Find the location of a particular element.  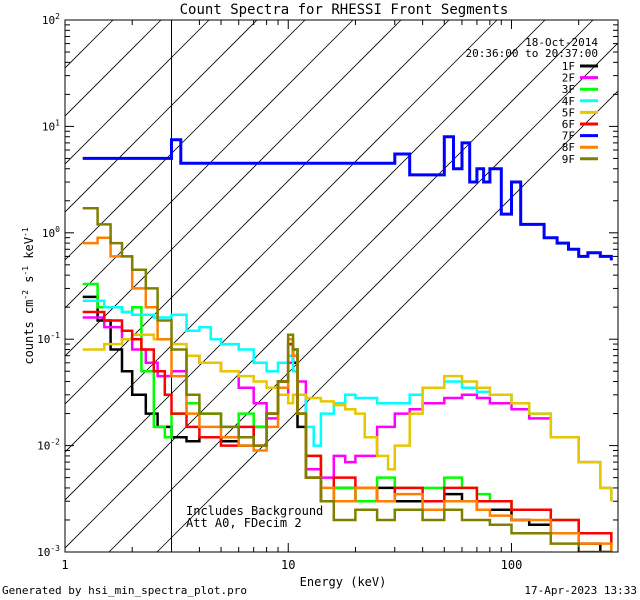

y-label-mid2: keV is located at coordinates (29, 251).